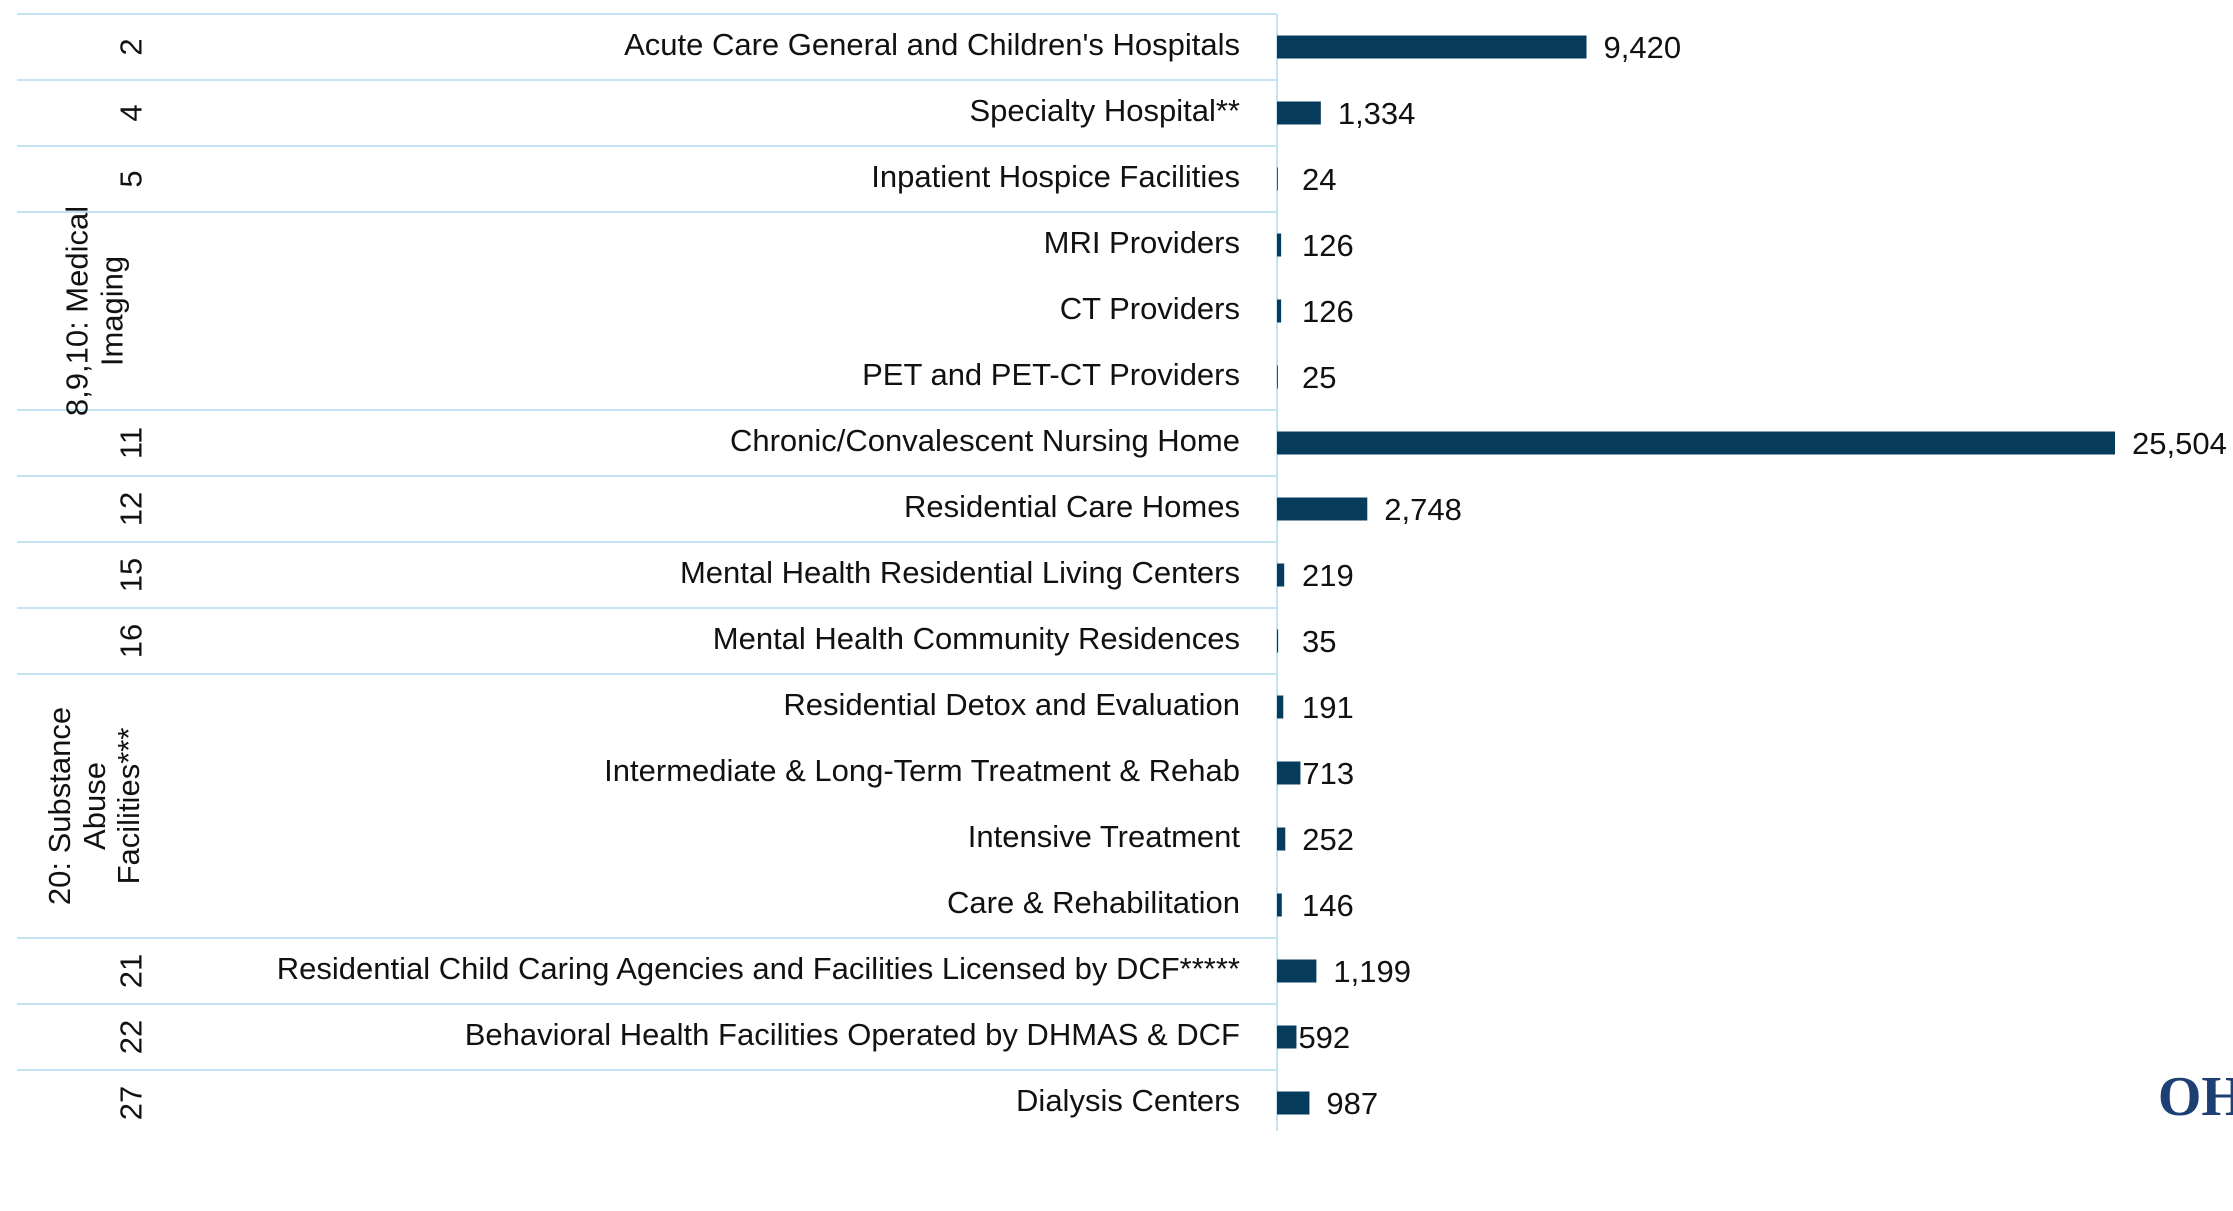  I want to click on category-label: Intensive Treatment, so click(1104, 836).